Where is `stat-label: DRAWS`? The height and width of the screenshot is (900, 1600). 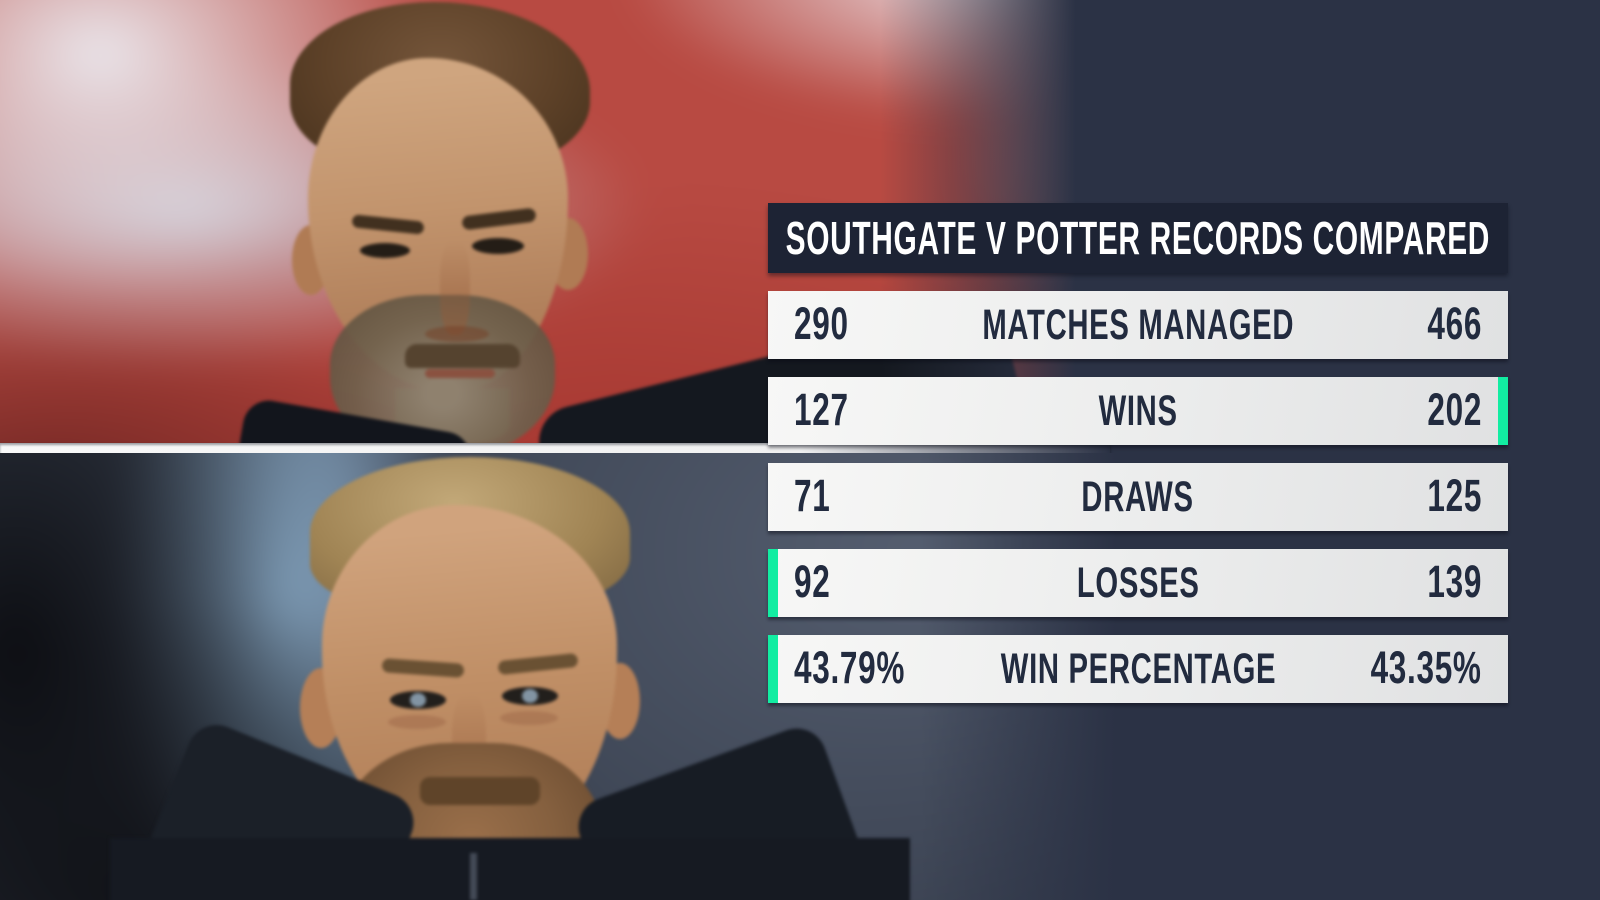
stat-label: DRAWS is located at coordinates (1138, 496).